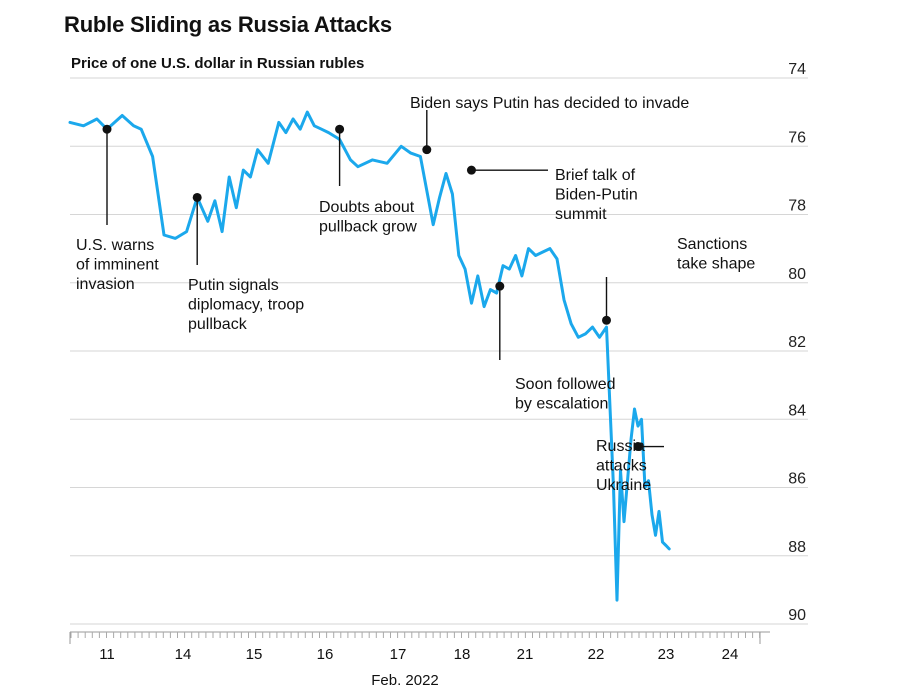 The image size is (912, 694). Describe the element at coordinates (620, 446) in the screenshot. I see `annotation-text: Russia` at that location.